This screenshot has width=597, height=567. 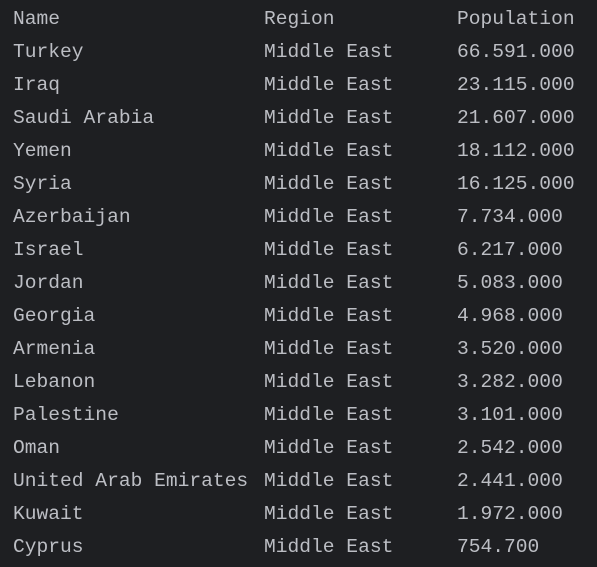 I want to click on name-cell: Israel, so click(x=48, y=250).